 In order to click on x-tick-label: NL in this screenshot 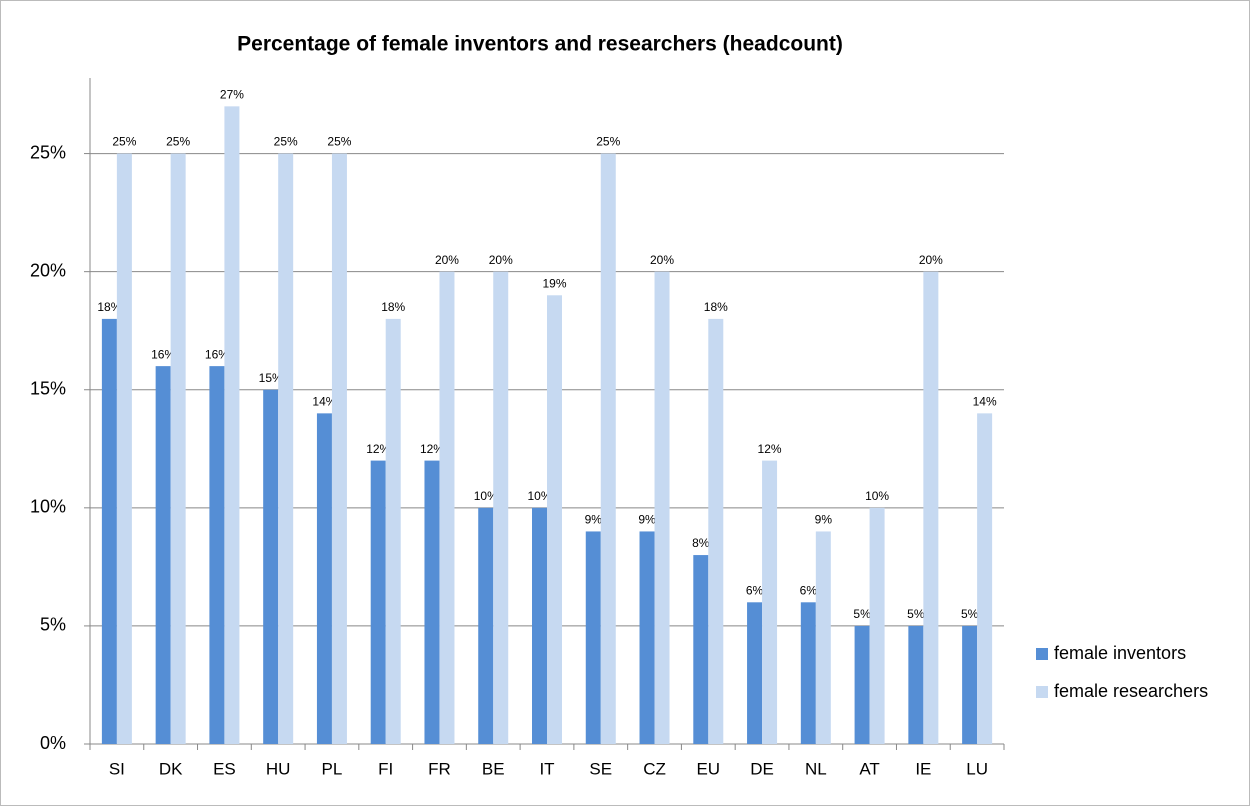, I will do `click(816, 768)`.